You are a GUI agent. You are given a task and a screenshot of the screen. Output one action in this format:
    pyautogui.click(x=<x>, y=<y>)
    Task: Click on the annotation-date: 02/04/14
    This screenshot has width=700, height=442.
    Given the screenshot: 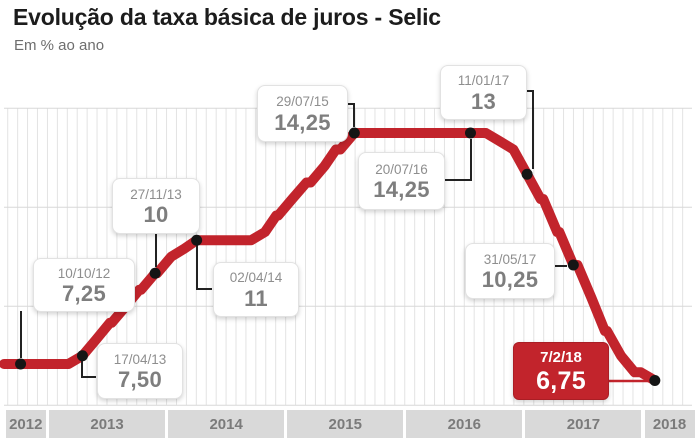 What is the action you would take?
    pyautogui.click(x=256, y=278)
    